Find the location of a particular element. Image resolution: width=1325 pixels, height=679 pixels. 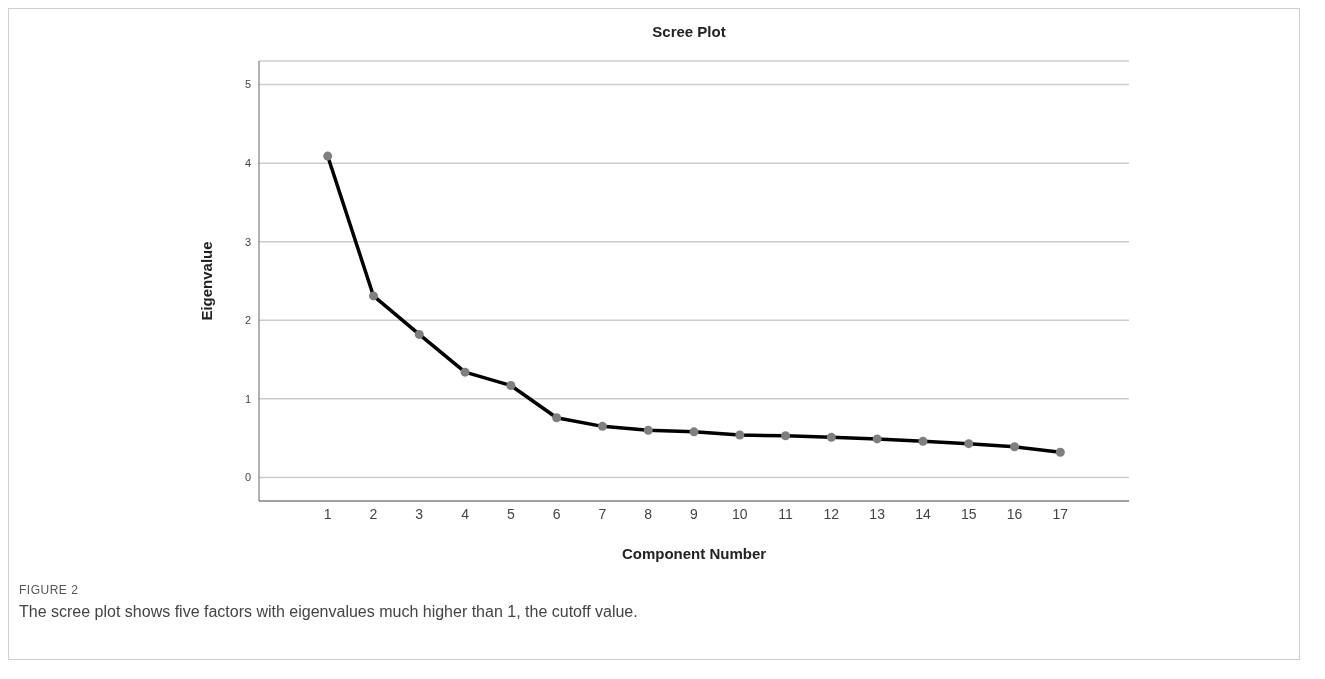

x-tick-label: 3 is located at coordinates (419, 513).